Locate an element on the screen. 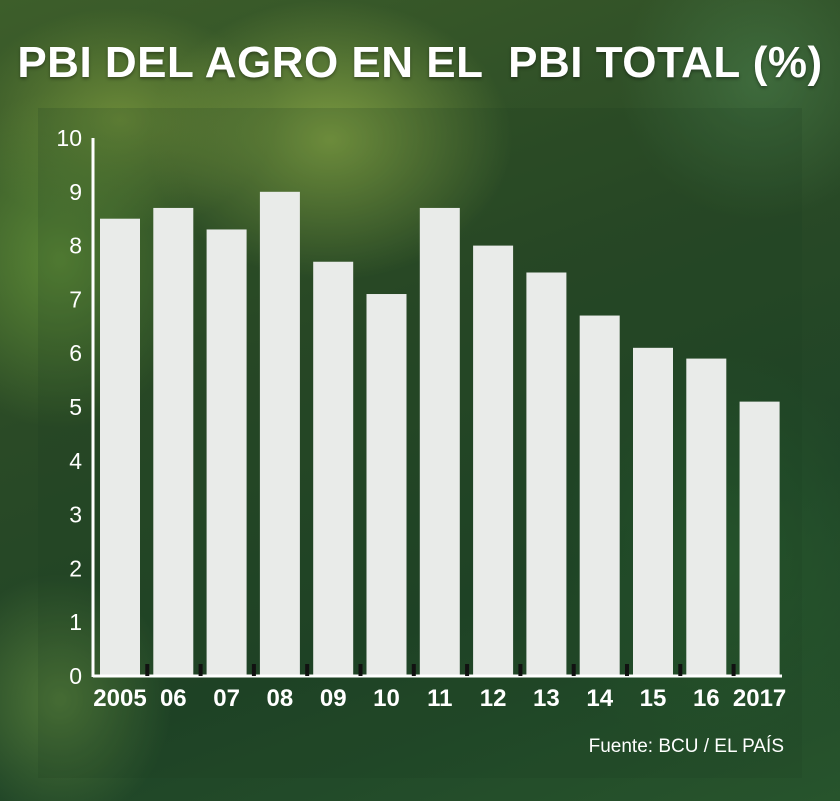 The width and height of the screenshot is (840, 801). y-tick-label: 3 is located at coordinates (75, 515).